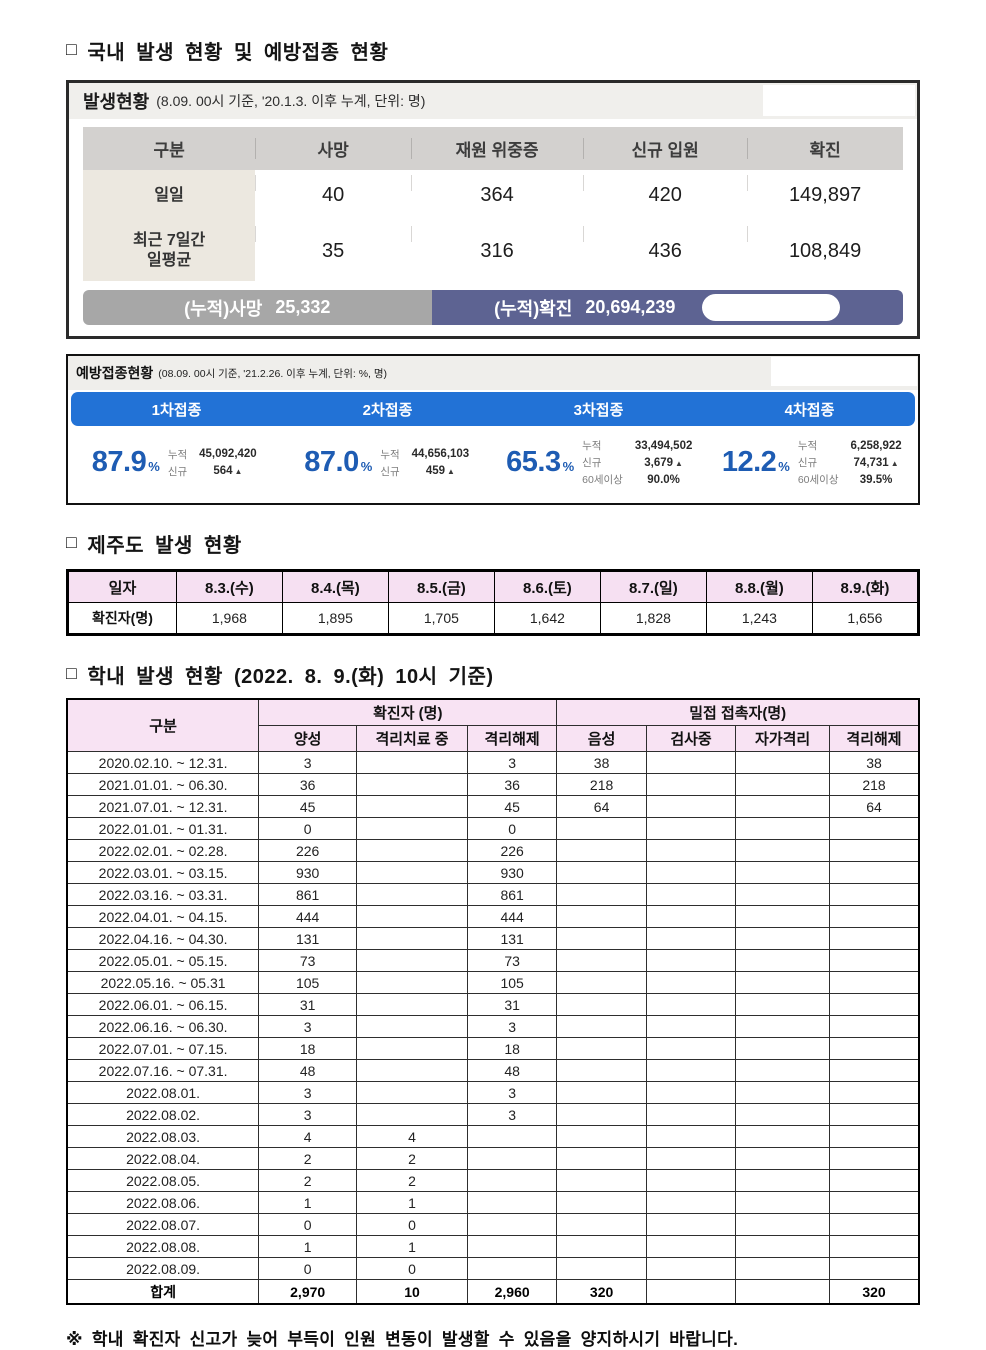  What do you see at coordinates (441, 586) in the screenshot?
I see `jeju-column-header: 8.5.(금)` at bounding box center [441, 586].